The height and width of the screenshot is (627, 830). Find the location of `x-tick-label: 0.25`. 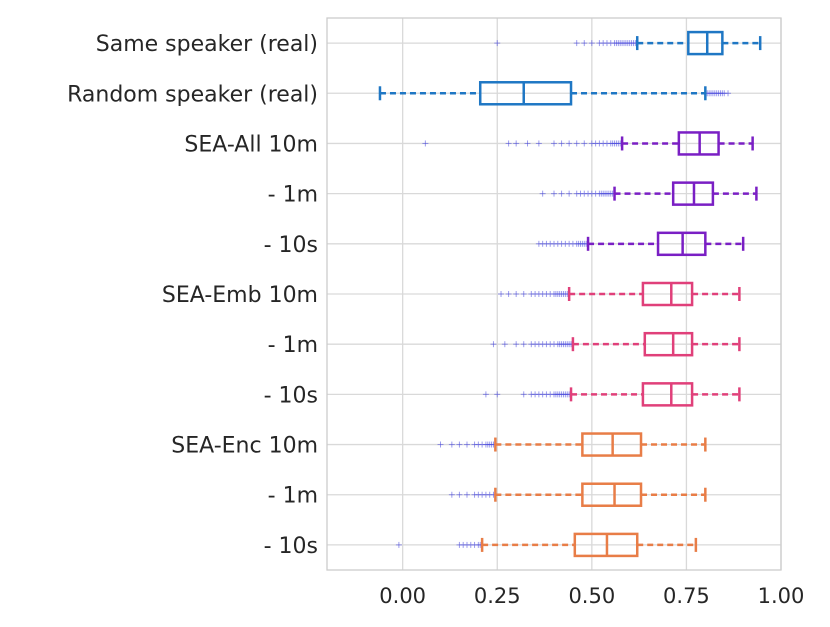

x-tick-label: 0.25 is located at coordinates (497, 596).